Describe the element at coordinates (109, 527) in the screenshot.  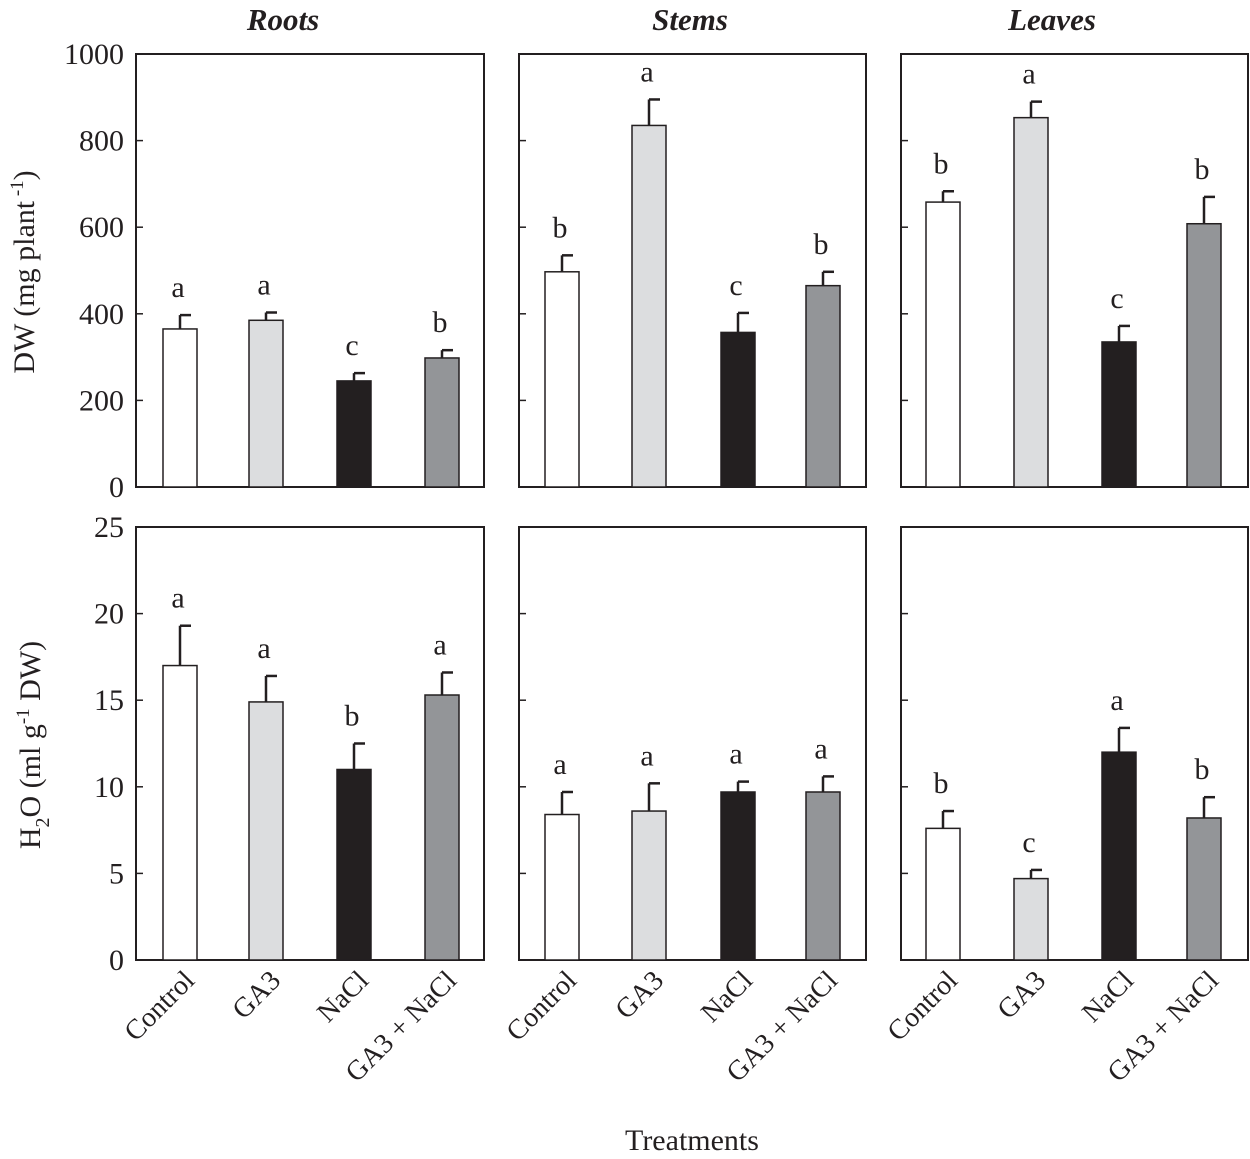
I see `y-tick-label: 25` at that location.